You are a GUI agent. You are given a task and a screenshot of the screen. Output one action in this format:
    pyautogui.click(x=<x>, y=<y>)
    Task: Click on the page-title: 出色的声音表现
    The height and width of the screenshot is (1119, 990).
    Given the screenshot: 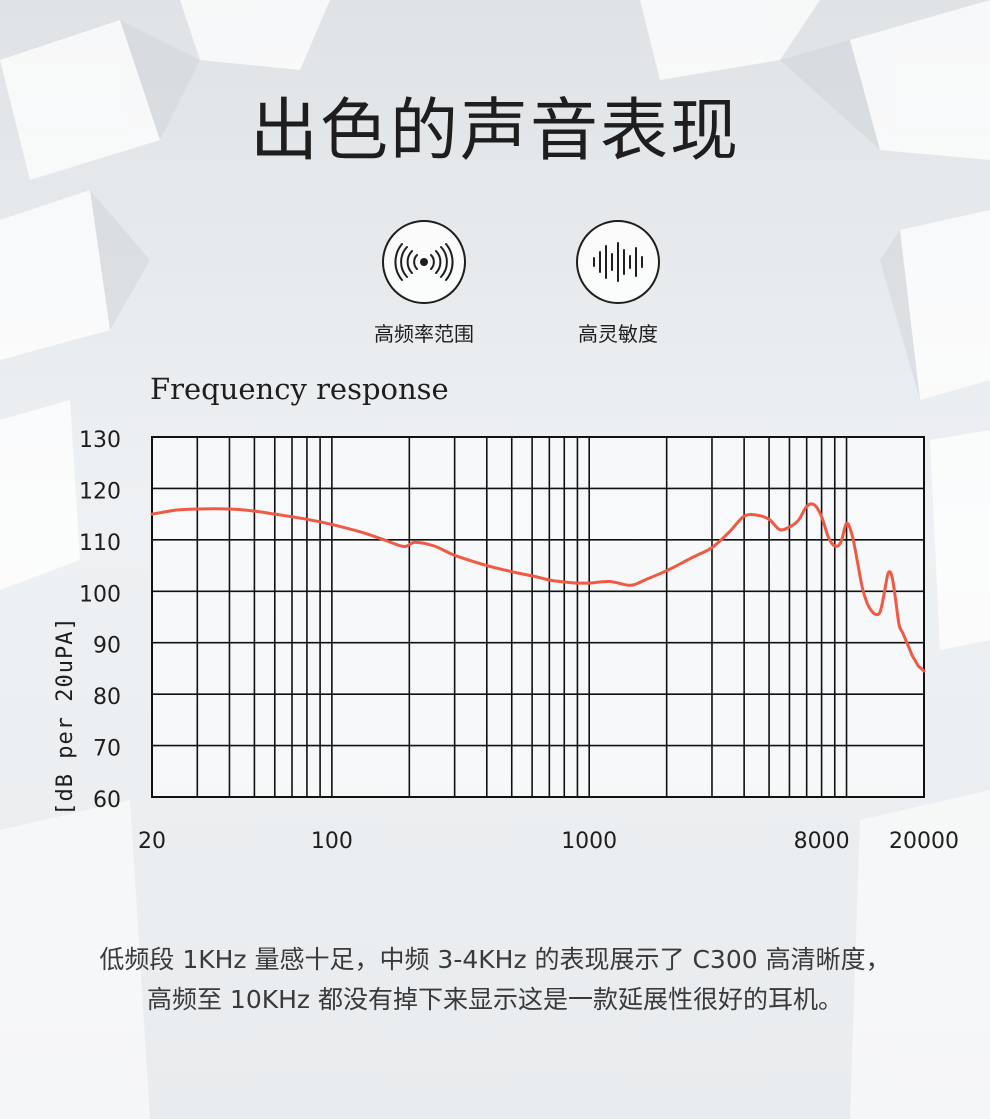 What is the action you would take?
    pyautogui.click(x=494, y=131)
    